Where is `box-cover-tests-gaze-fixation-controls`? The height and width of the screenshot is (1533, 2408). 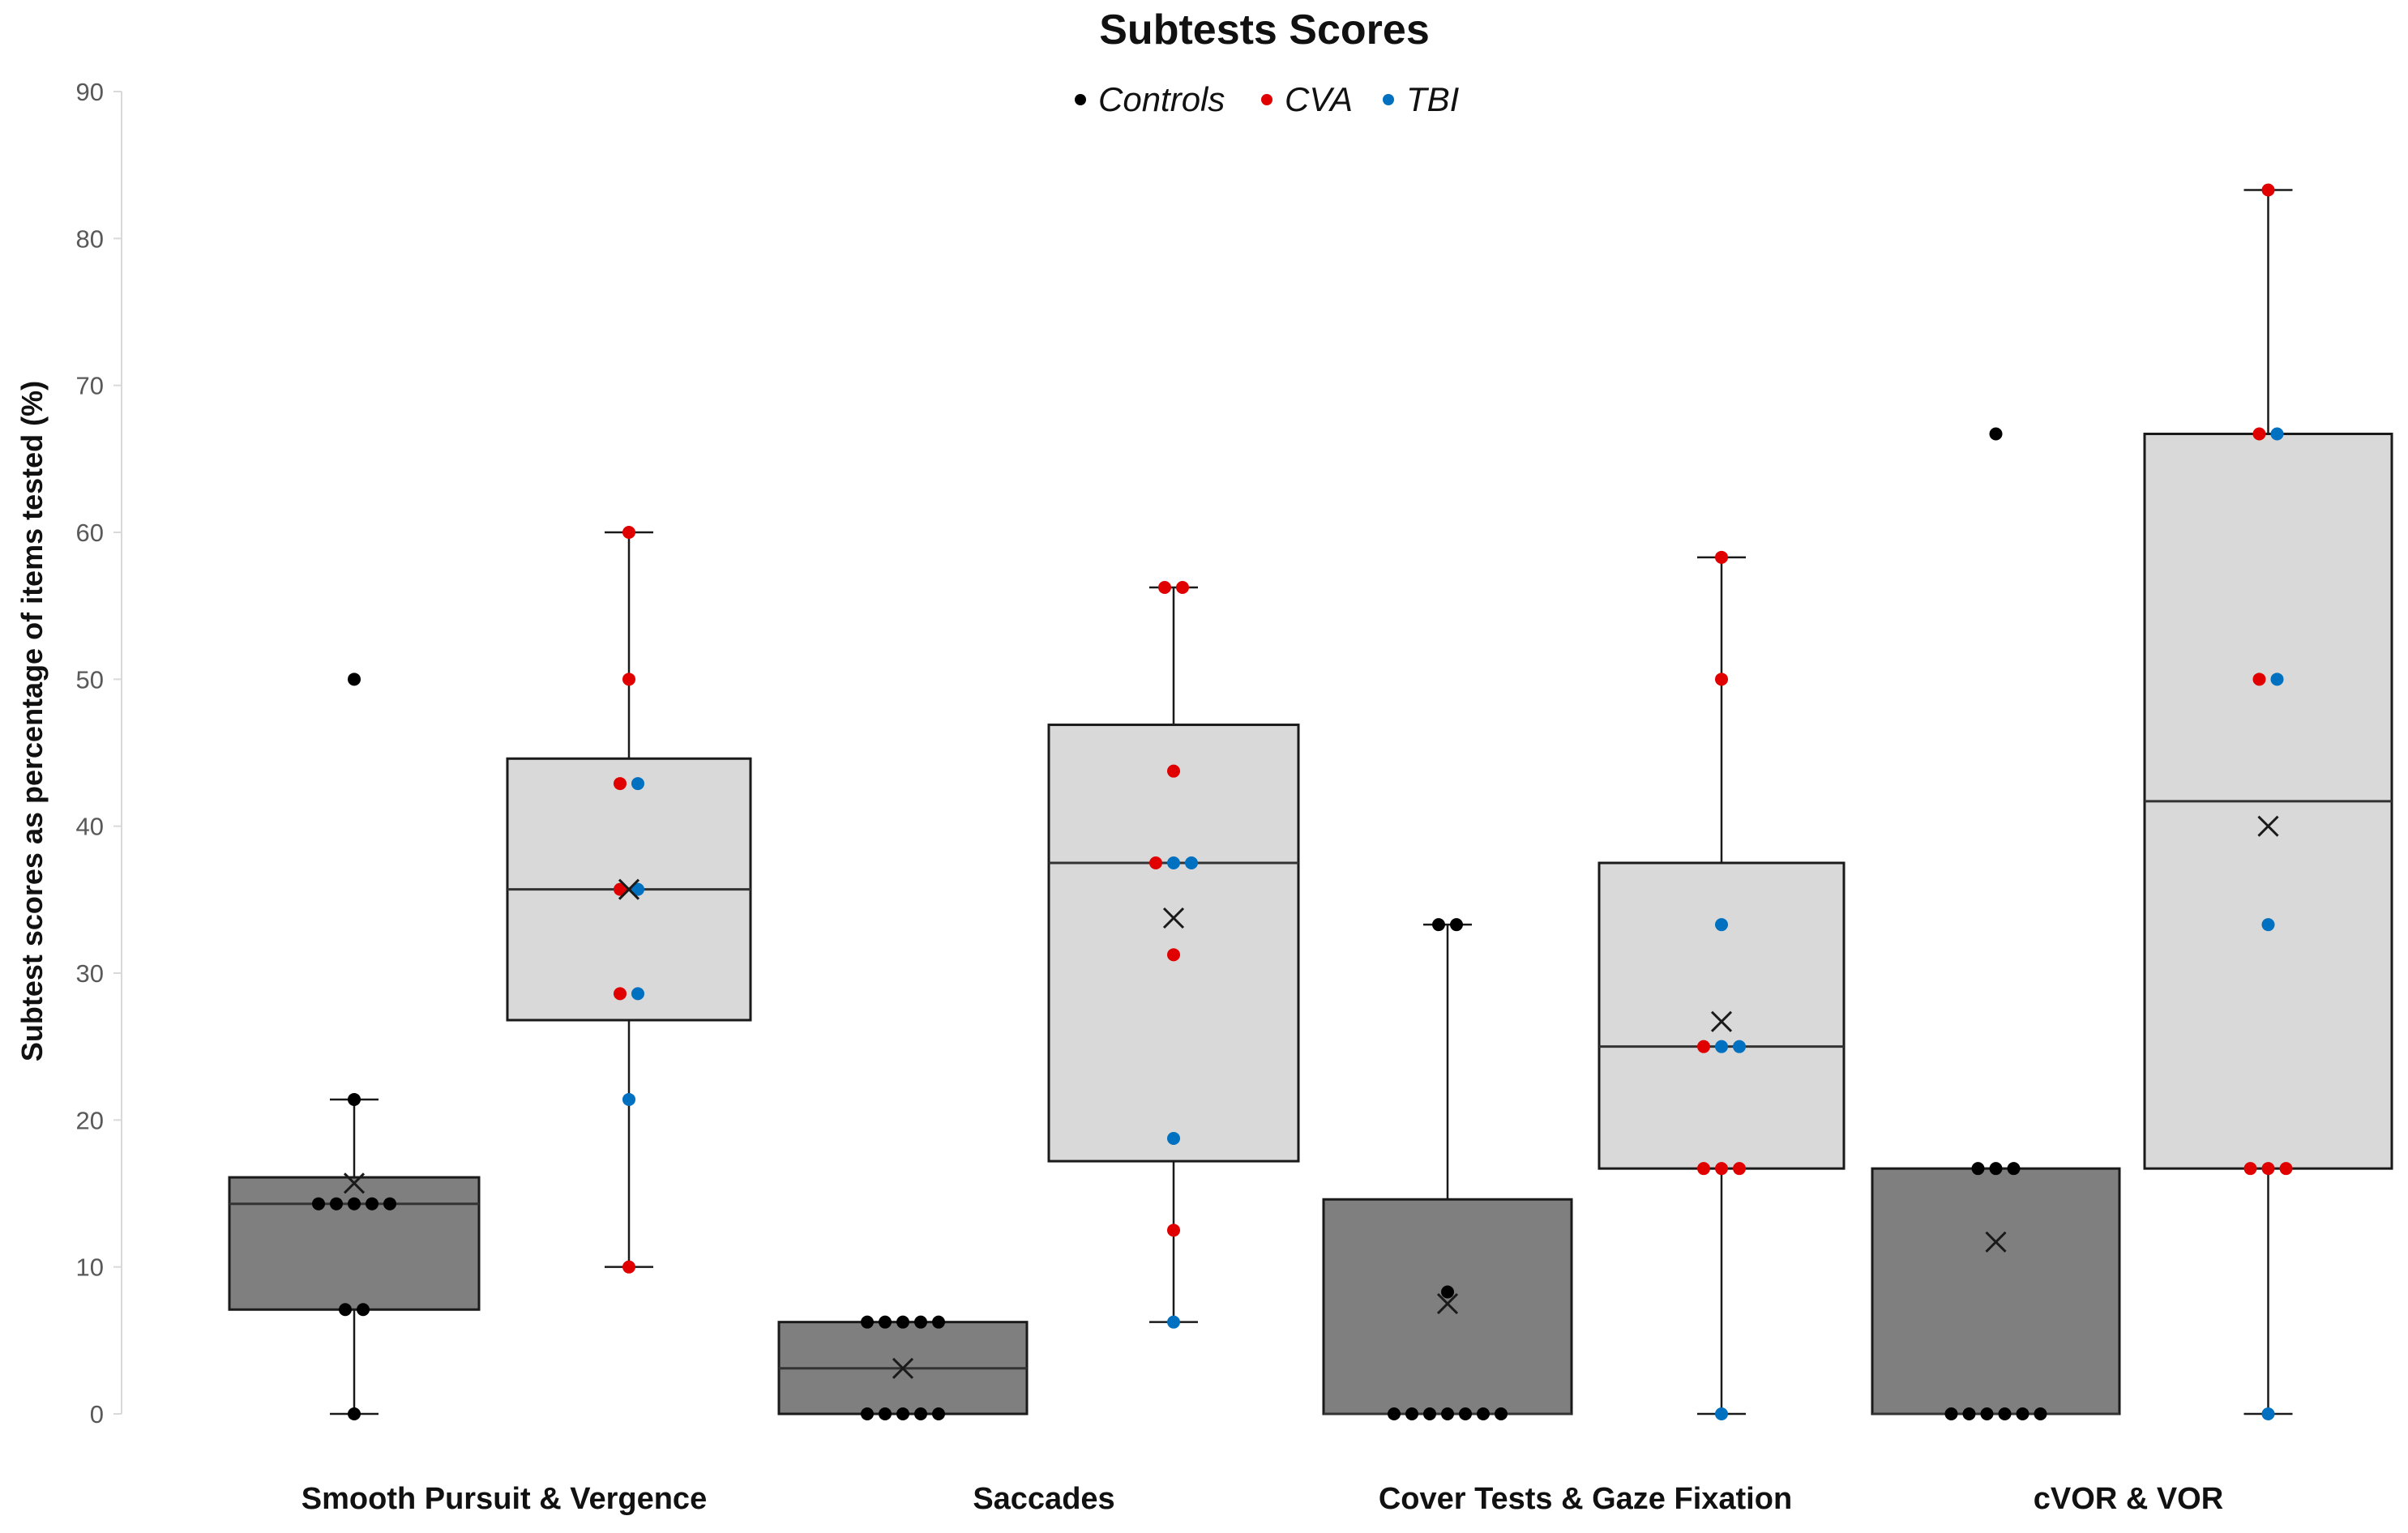
box-cover-tests-gaze-fixation-controls is located at coordinates (1447, 1169).